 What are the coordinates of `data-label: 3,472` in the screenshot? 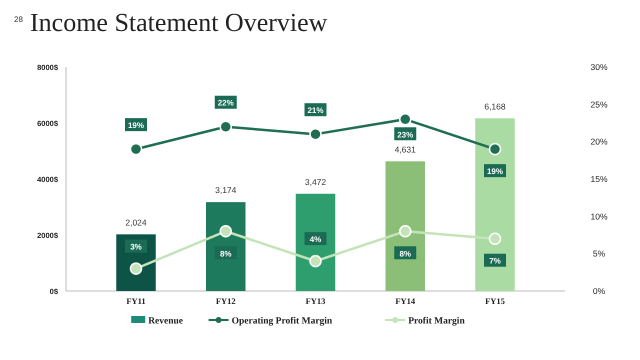 It's located at (315, 181).